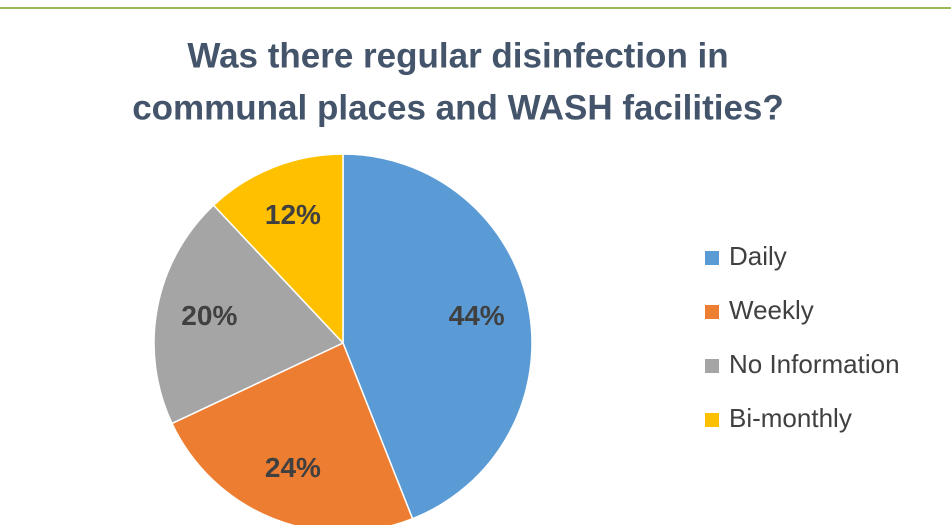 This screenshot has height=525, width=951. I want to click on data-label: 24%, so click(293, 467).